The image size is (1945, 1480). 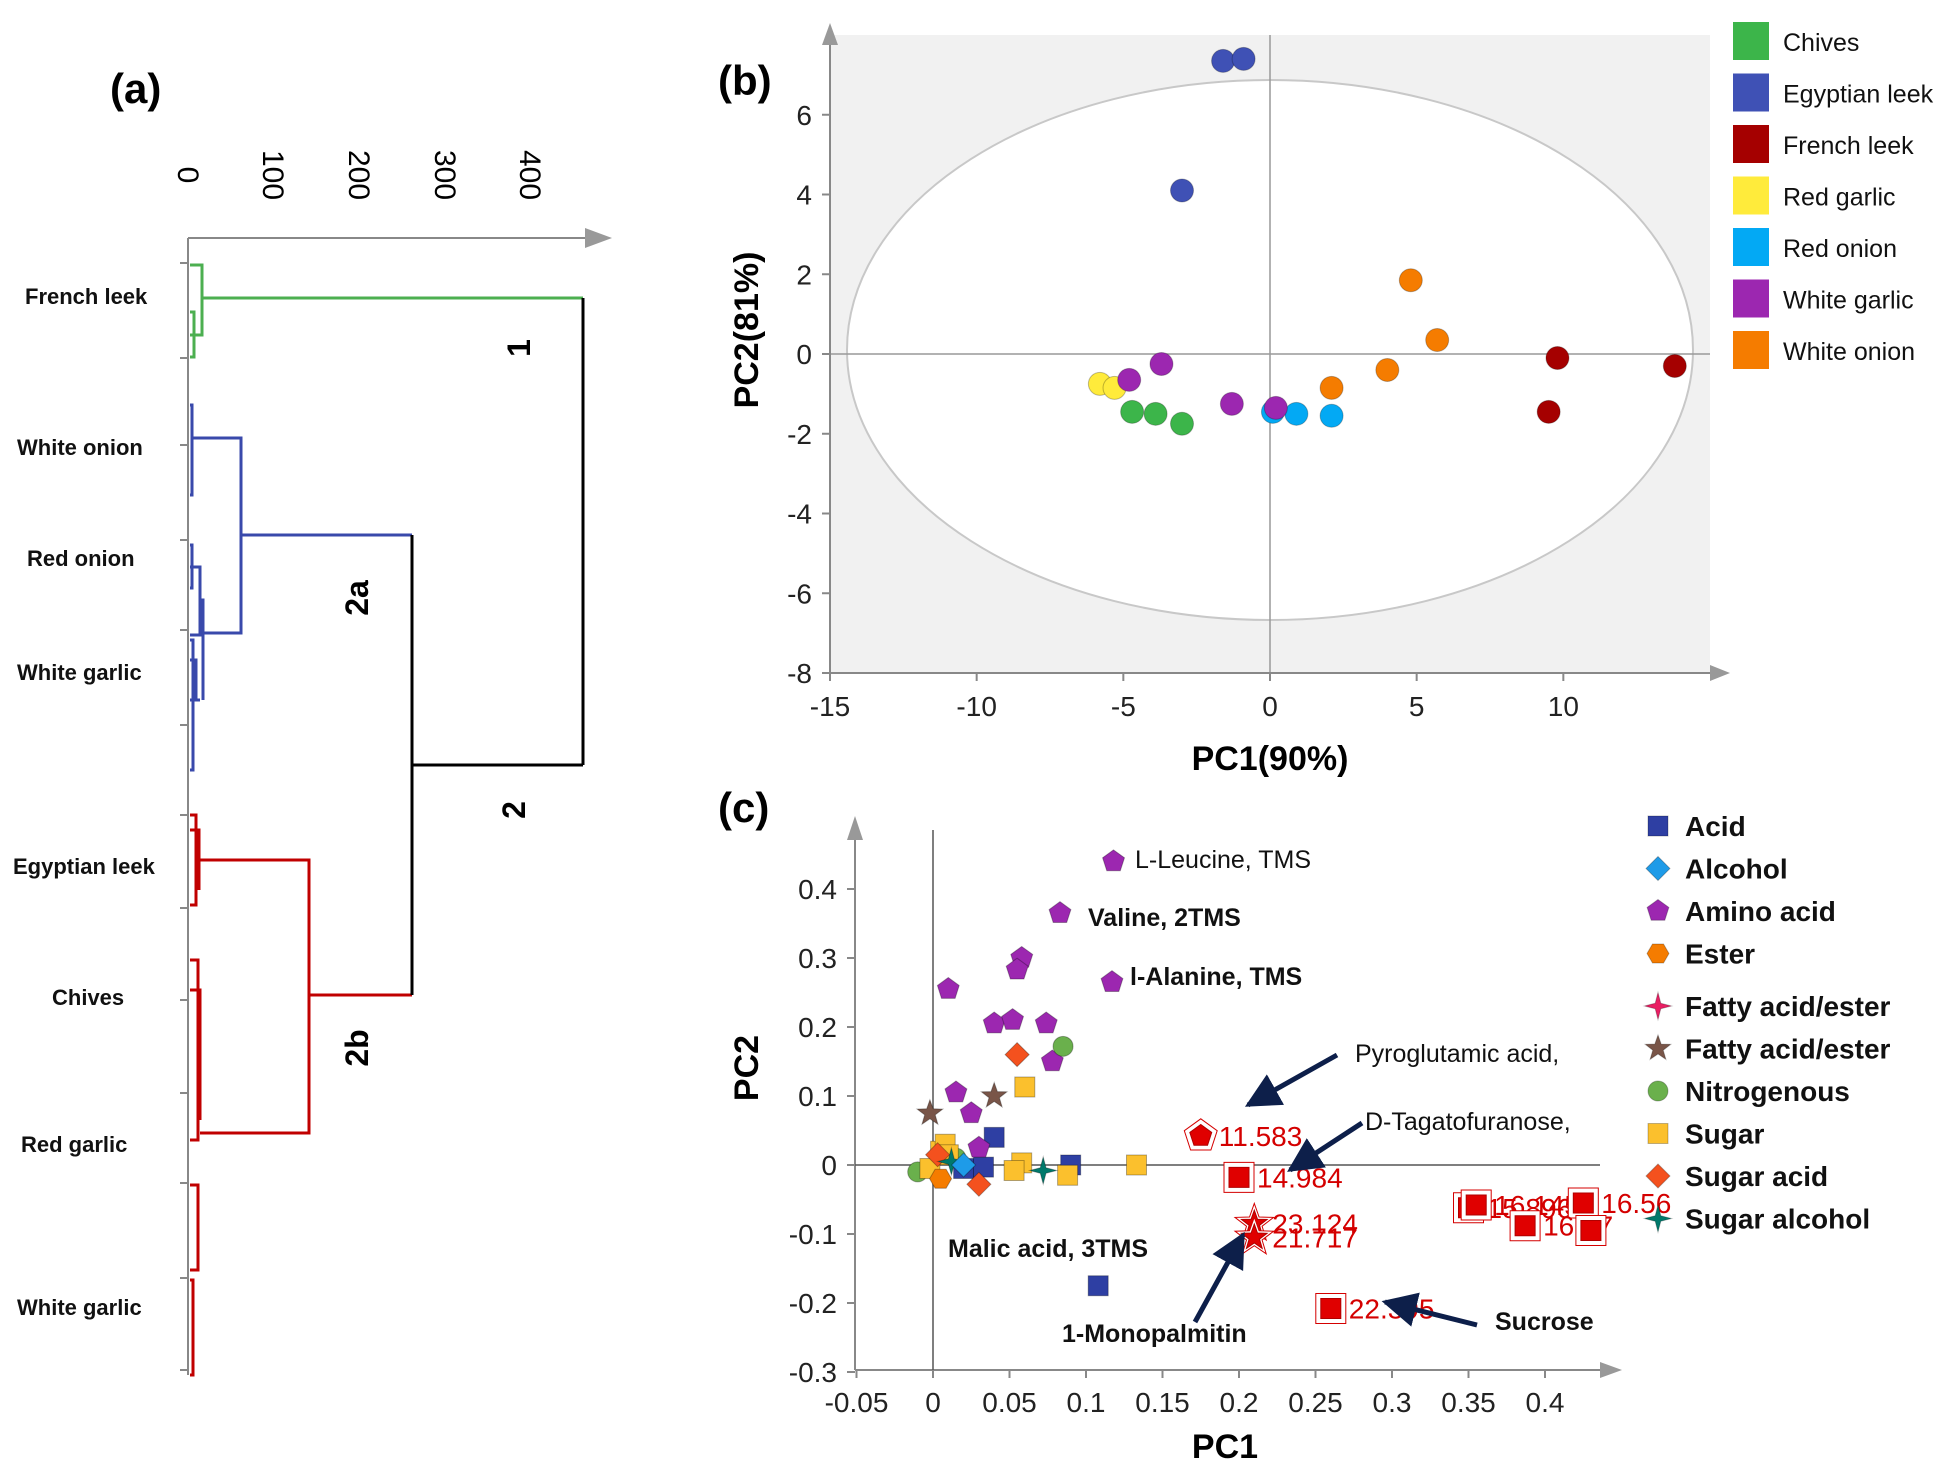 What do you see at coordinates (1048, 1249) in the screenshot?
I see `annot-malic-acid: Malic acid, 3TMS` at bounding box center [1048, 1249].